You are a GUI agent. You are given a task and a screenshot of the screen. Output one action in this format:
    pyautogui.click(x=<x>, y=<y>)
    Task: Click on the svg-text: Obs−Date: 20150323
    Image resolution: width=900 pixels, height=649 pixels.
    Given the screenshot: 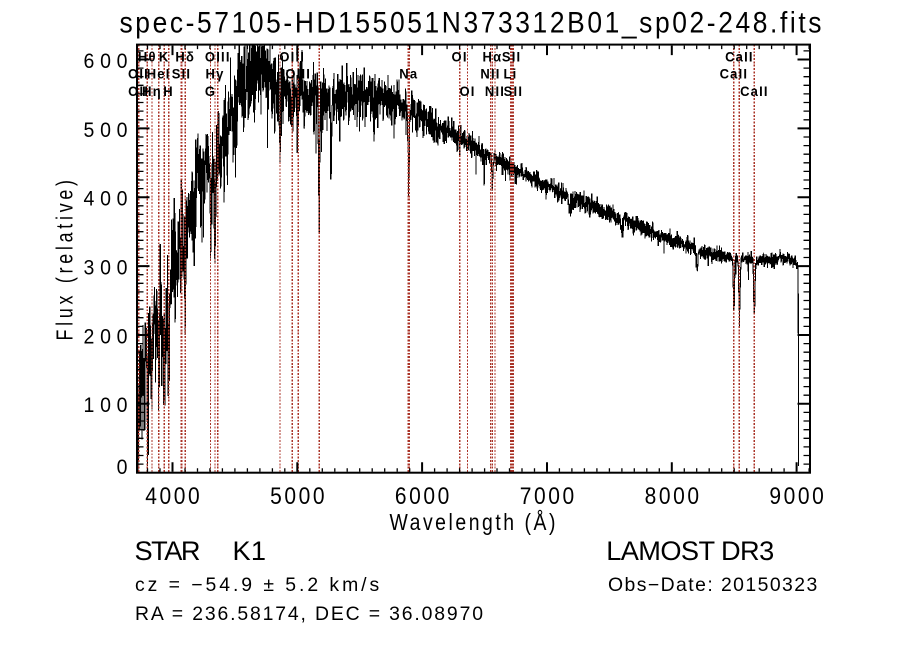 What is the action you would take?
    pyautogui.click(x=712, y=585)
    